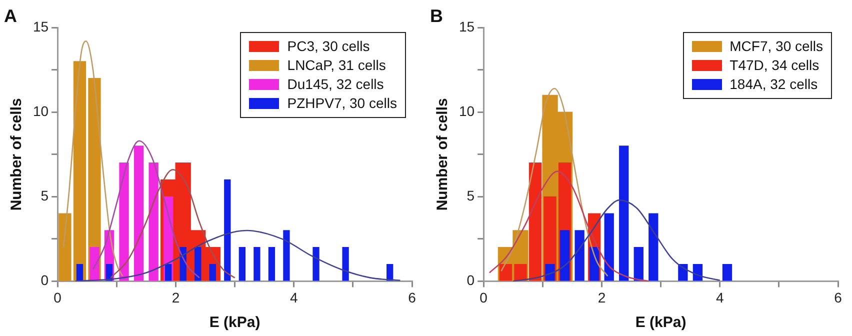 This screenshot has height=336, width=852. Describe the element at coordinates (436, 16) in the screenshot. I see `chart-title: B` at that location.